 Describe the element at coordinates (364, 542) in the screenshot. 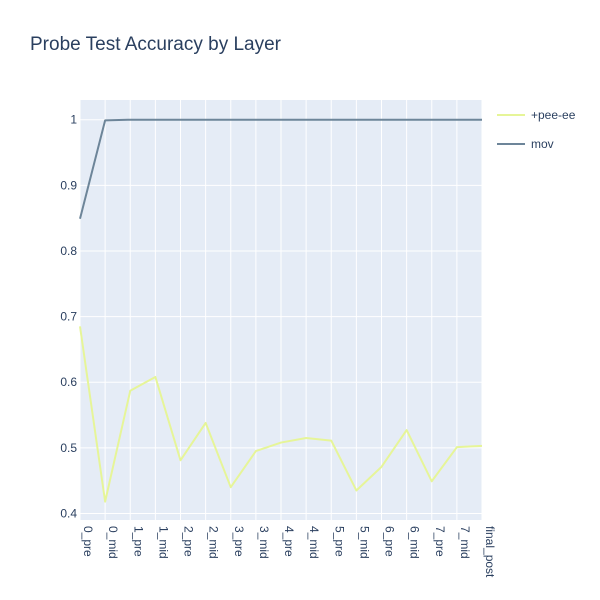

I see `x-tick-label: 5_mid` at that location.